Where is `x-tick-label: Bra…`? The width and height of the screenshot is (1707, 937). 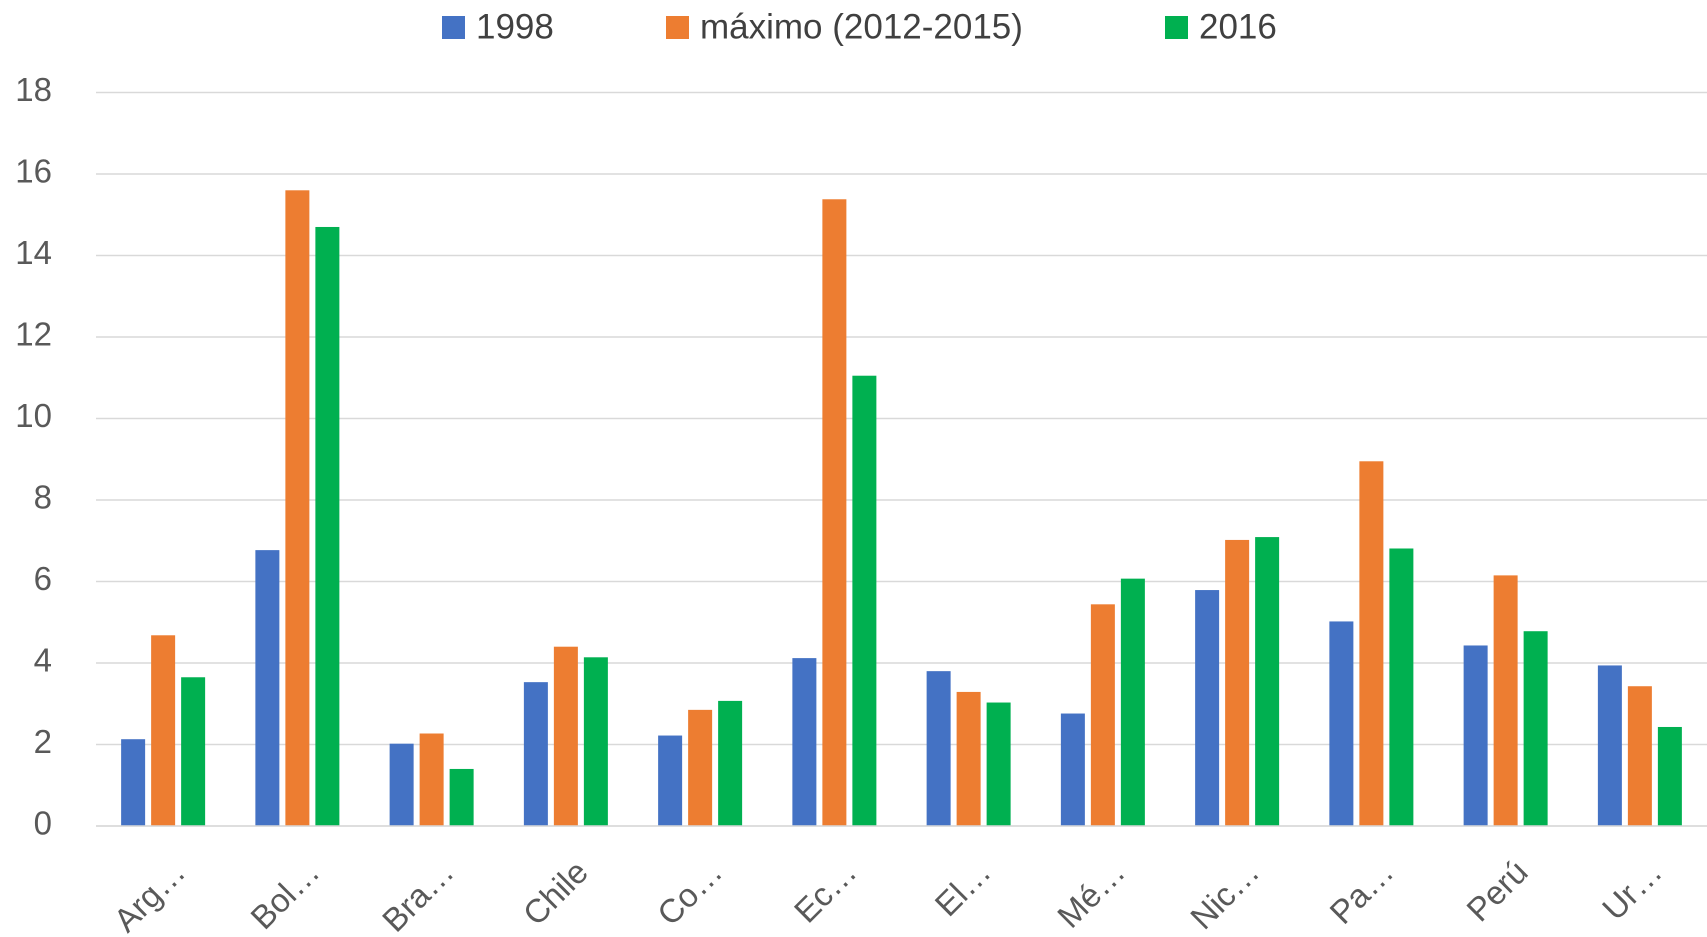 x-tick-label: Bra… is located at coordinates (418, 895).